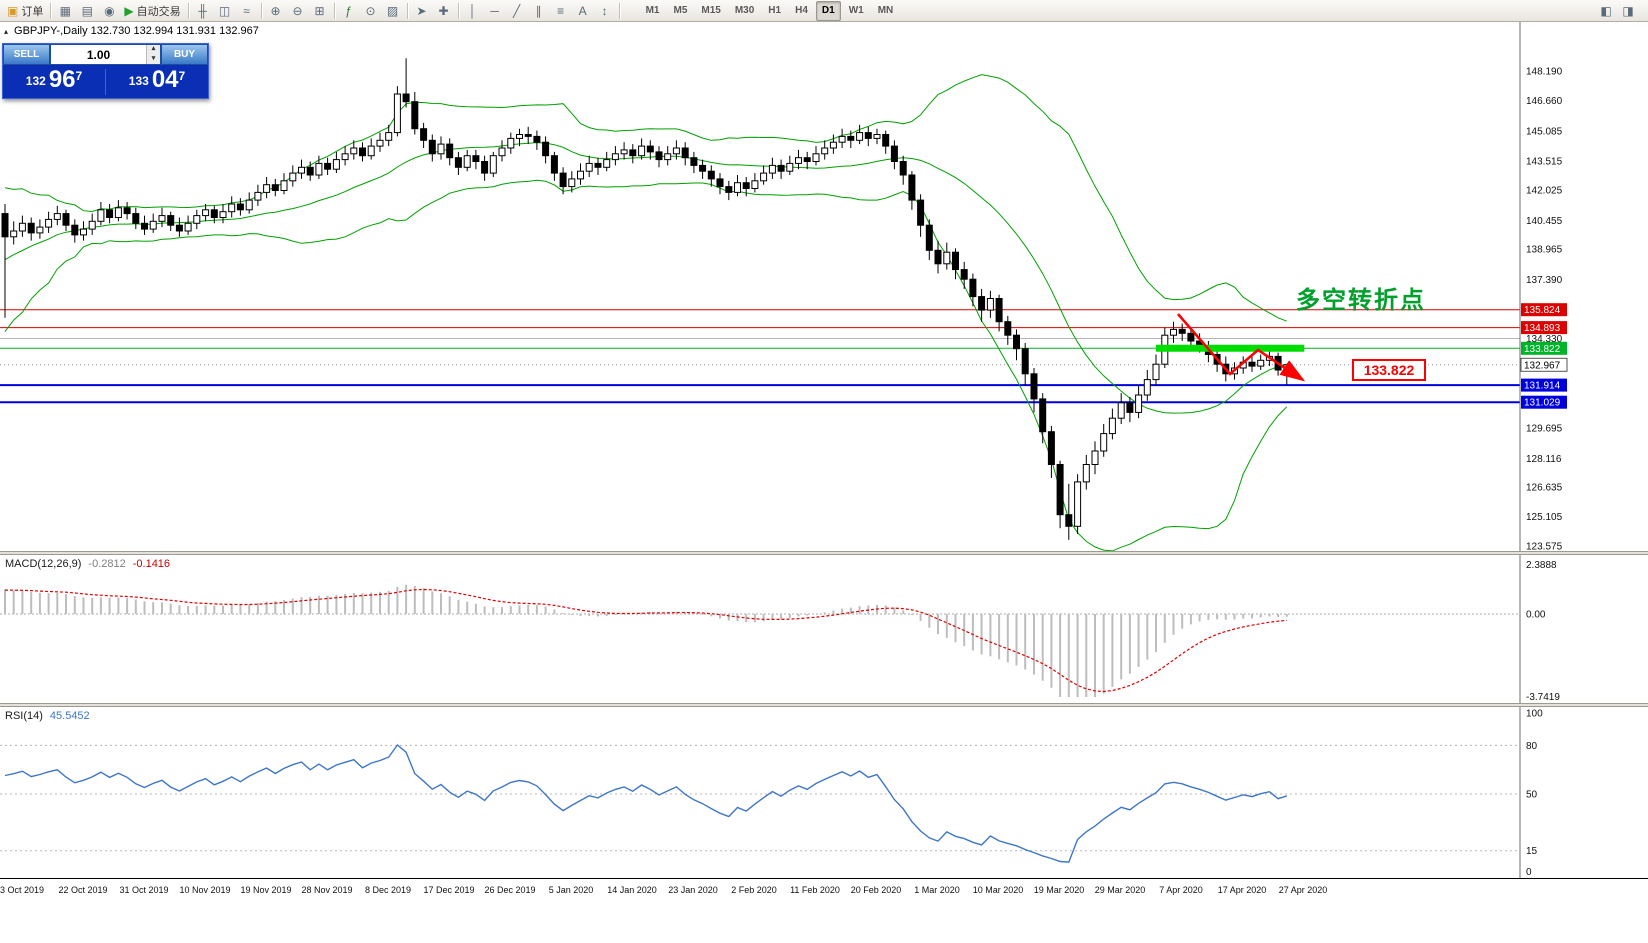 The height and width of the screenshot is (943, 1648). I want to click on date-axis-label: 22 Oct 2019, so click(83, 890).